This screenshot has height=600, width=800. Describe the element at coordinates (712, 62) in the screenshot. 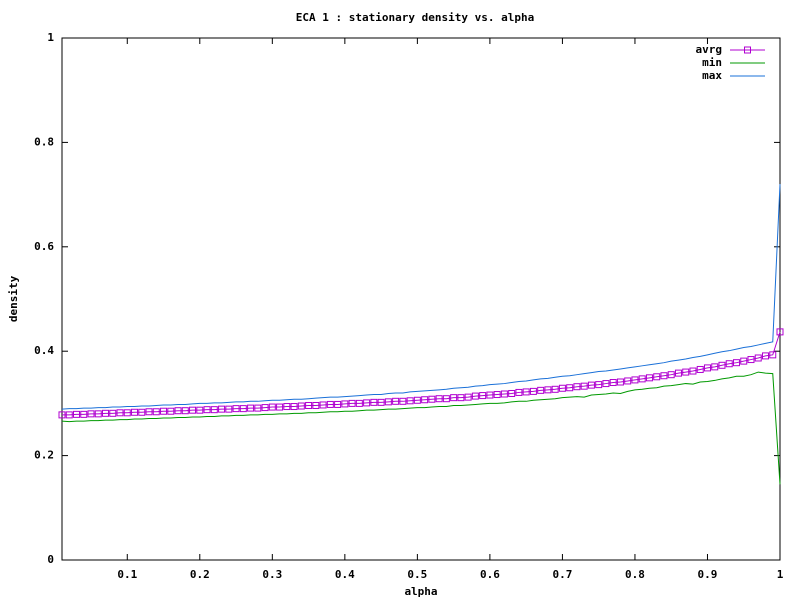

I see `legend-label: min` at that location.